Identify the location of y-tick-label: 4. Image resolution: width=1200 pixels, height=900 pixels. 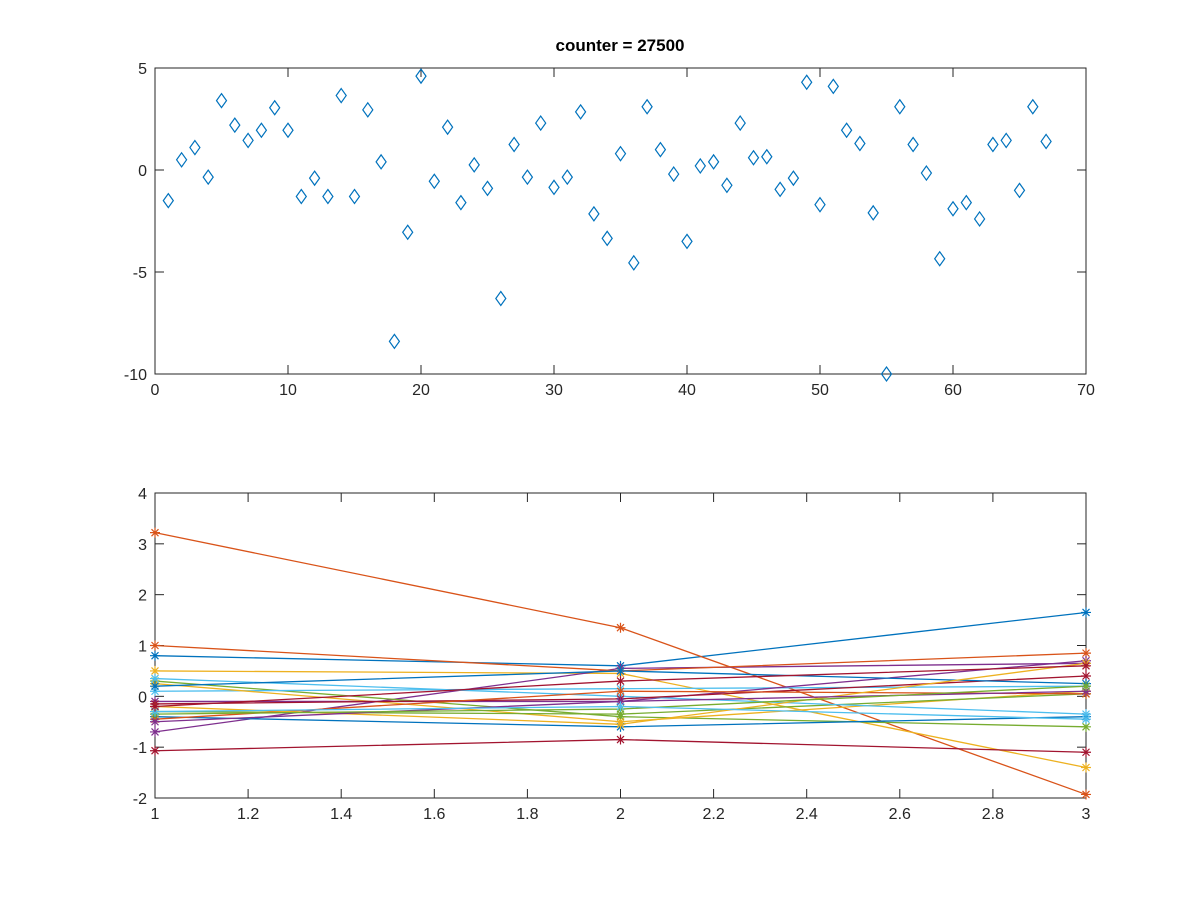
(142, 494).